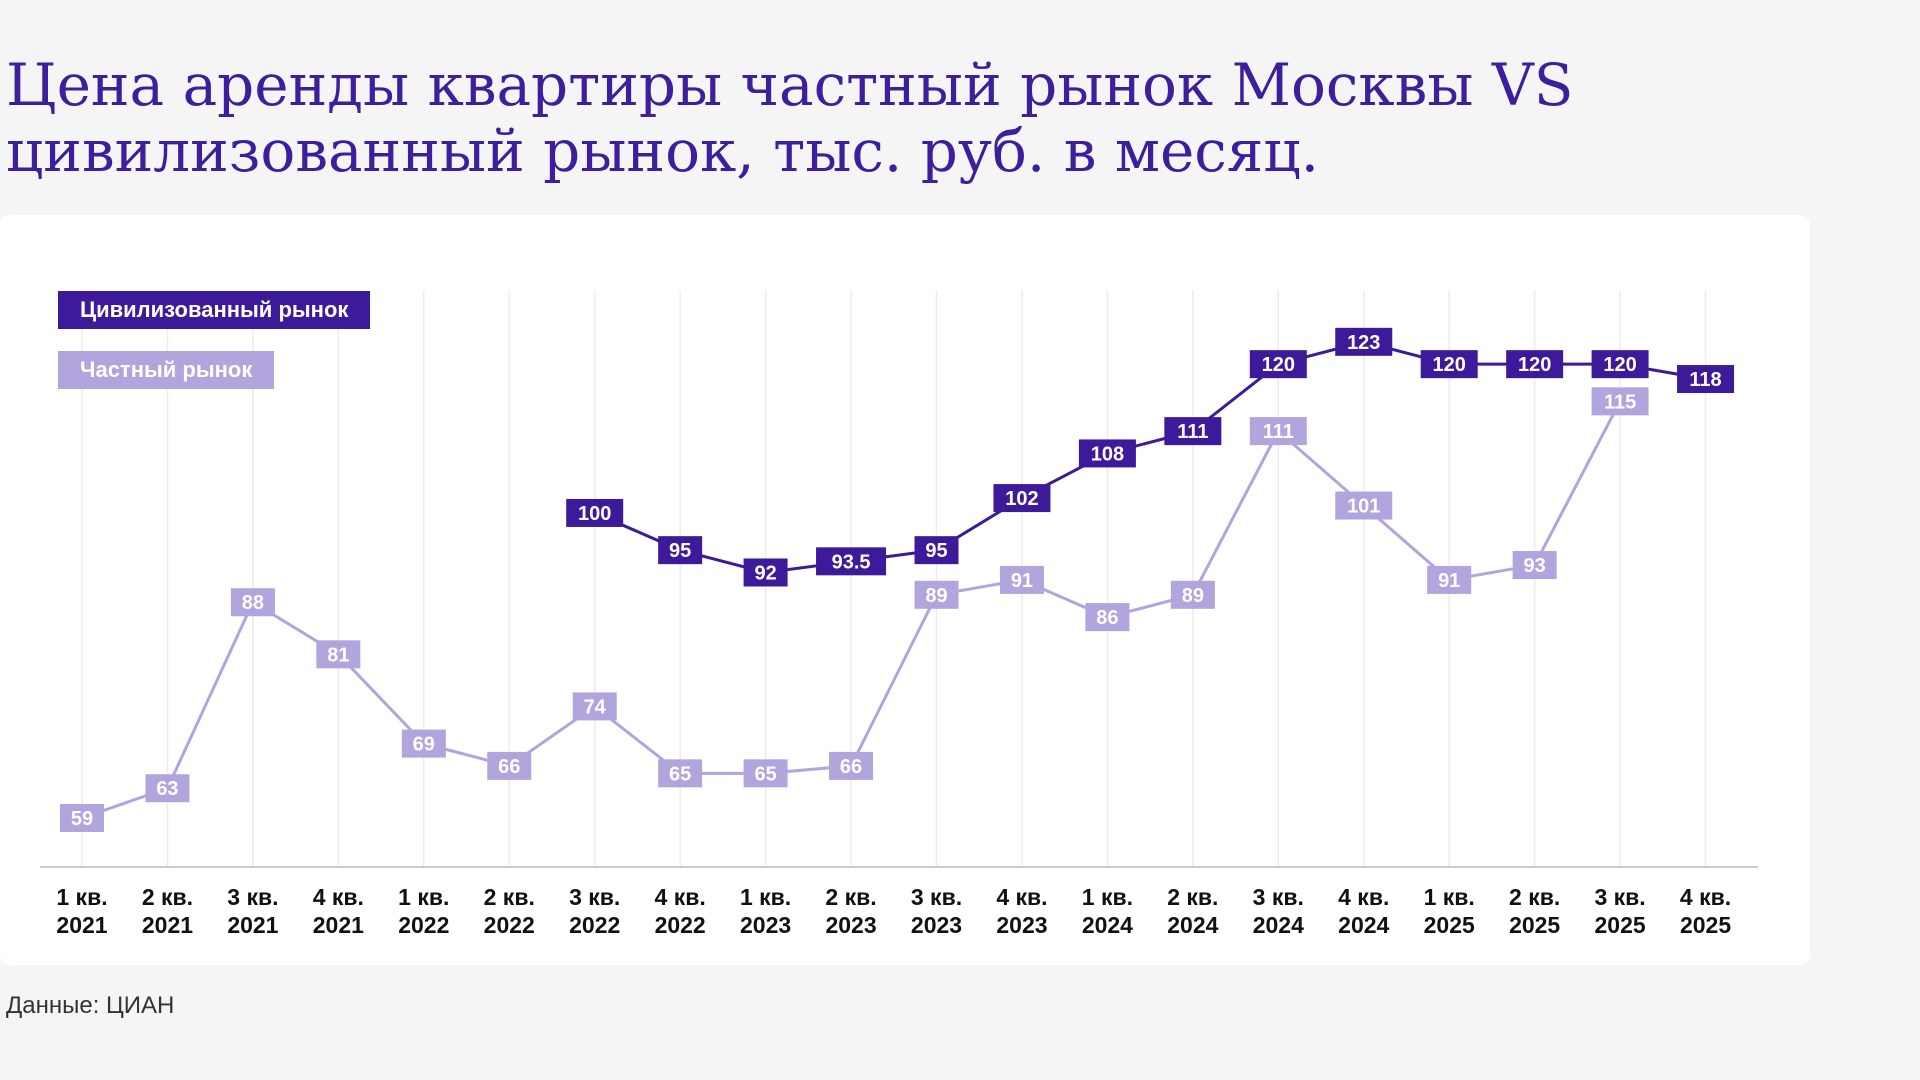 Image resolution: width=1920 pixels, height=1080 pixels. Describe the element at coordinates (765, 911) in the screenshot. I see `x-tick-label: 1 кв. 2023` at that location.